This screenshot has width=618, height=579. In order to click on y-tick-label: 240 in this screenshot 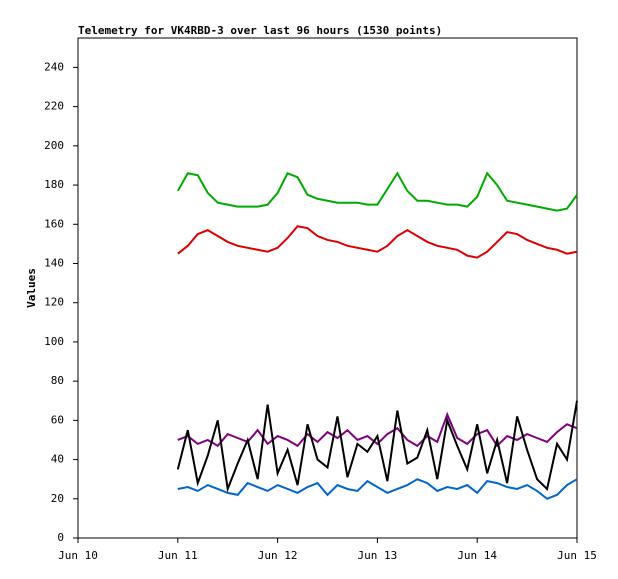, I will do `click(54, 66)`.